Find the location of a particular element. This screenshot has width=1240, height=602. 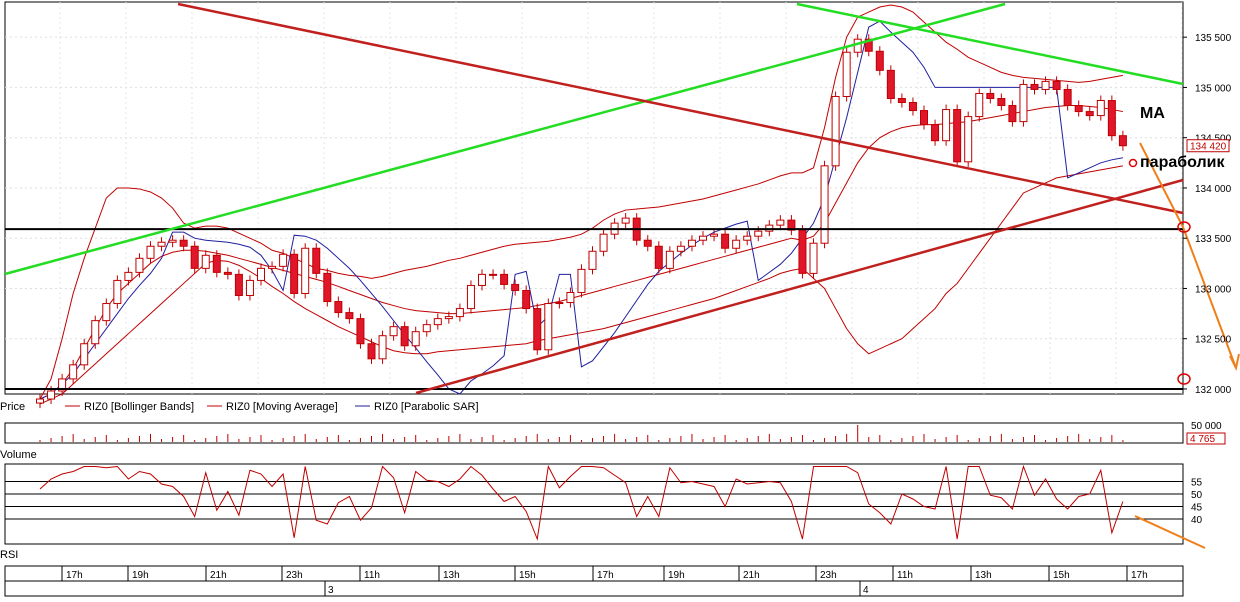

price-tick-label: 132 000 is located at coordinates (1213, 390).